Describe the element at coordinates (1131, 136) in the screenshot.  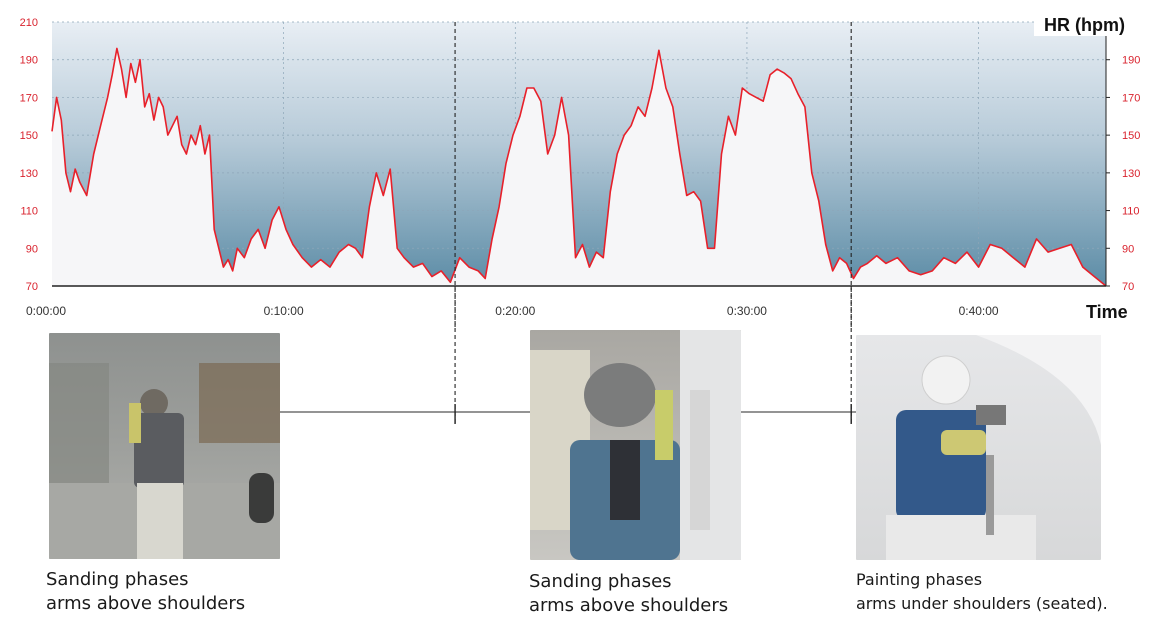
I see `y-tick-right-150: 150` at that location.